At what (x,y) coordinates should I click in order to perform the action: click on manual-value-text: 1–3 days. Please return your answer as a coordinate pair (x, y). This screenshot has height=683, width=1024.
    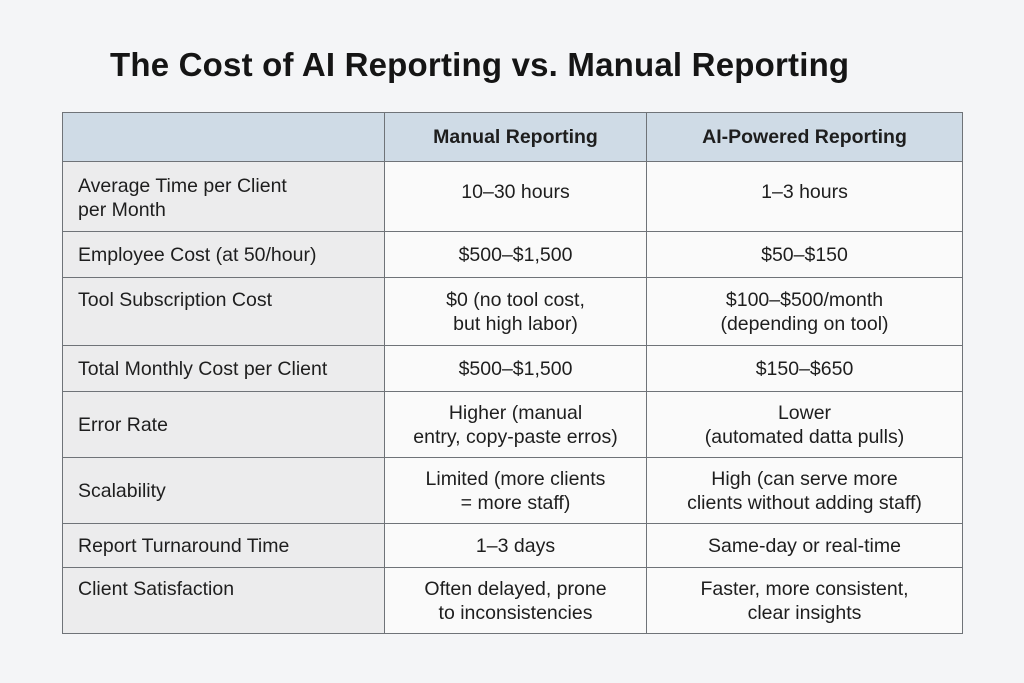
    Looking at the image, I should click on (515, 545).